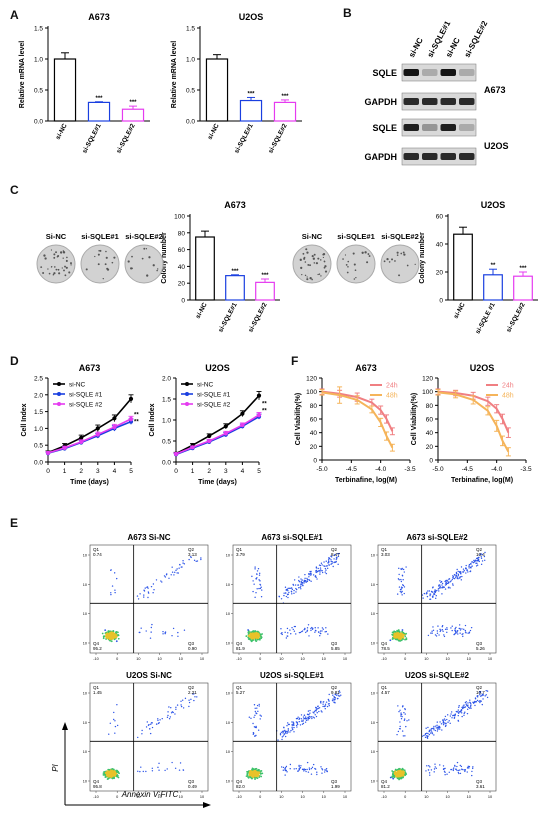  What do you see at coordinates (144, 264) in the screenshot?
I see `culture-dish` at bounding box center [144, 264].